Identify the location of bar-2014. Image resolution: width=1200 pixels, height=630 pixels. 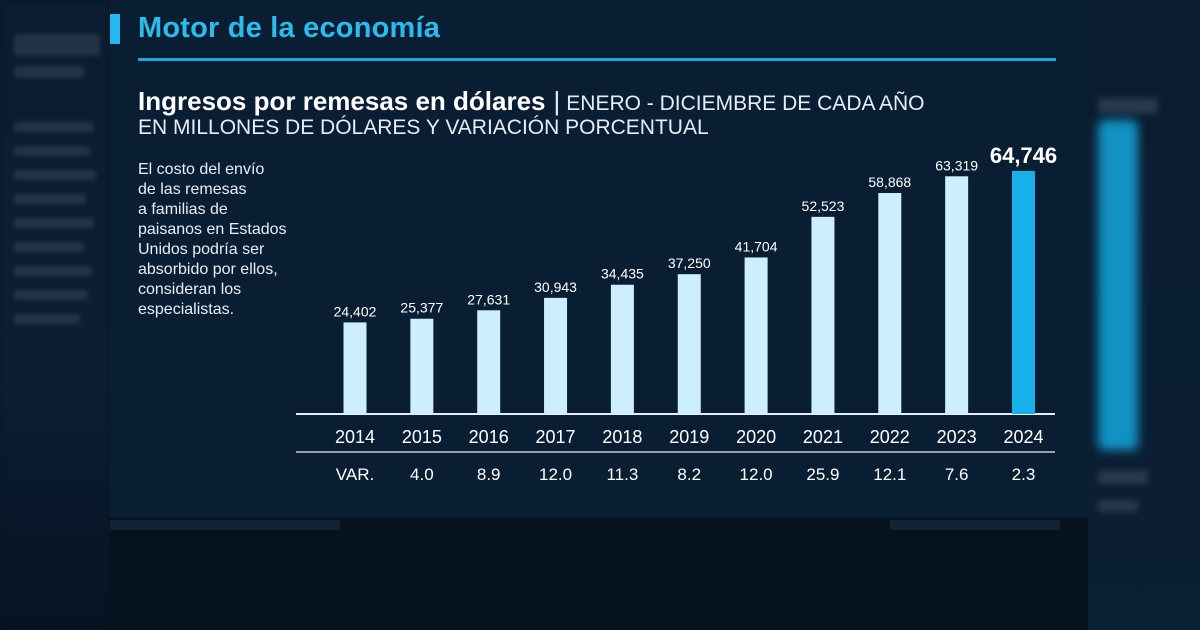
(355, 368).